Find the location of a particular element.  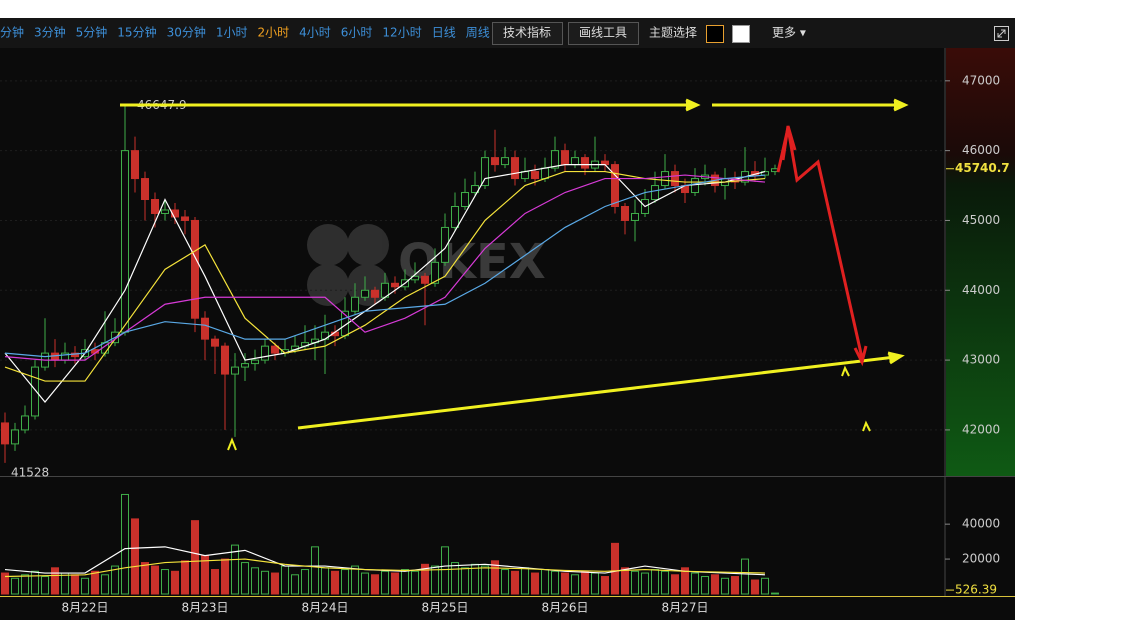

more-menu: 更多 ▾ is located at coordinates (789, 33).